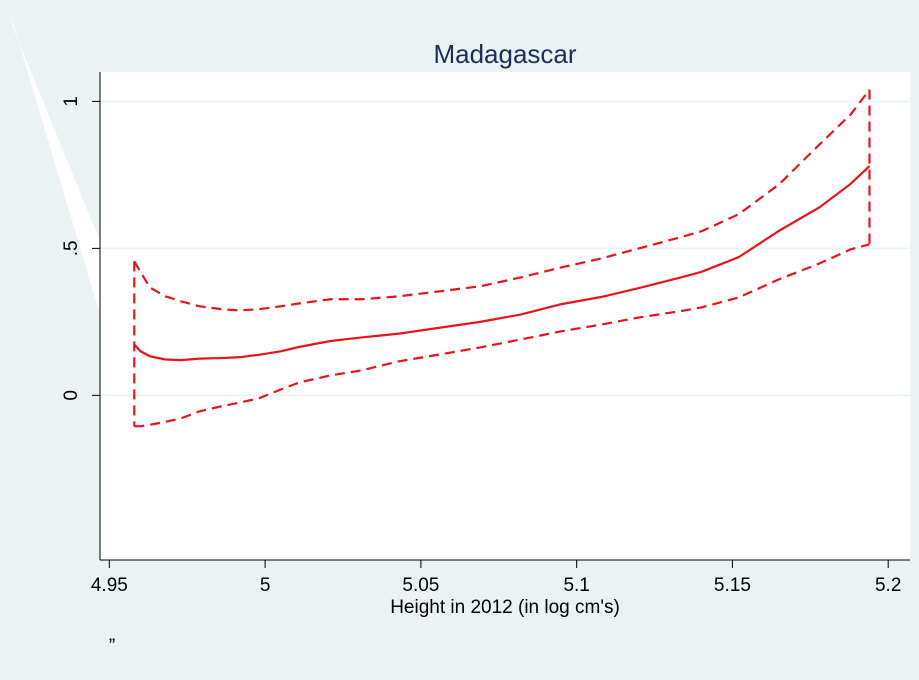  Describe the element at coordinates (71, 248) in the screenshot. I see `y-tick-label: .5` at that location.